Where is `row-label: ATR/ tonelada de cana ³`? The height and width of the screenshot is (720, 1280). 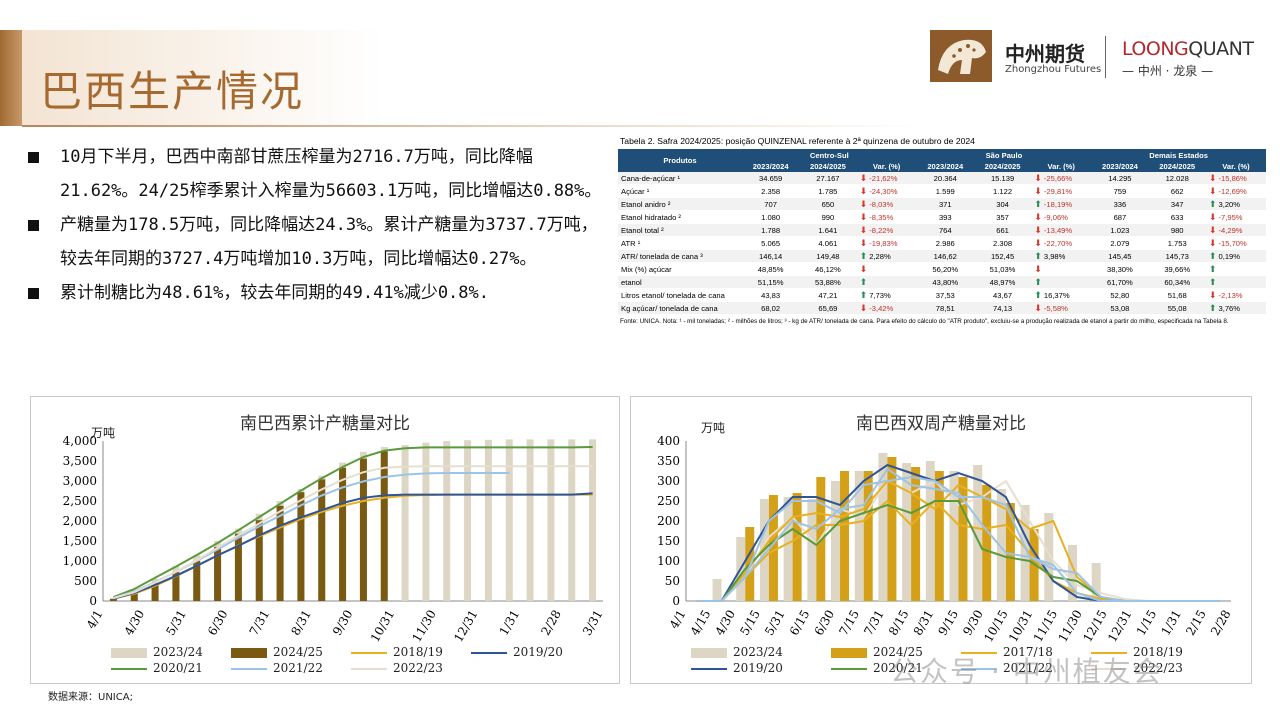 row-label: ATR/ tonelada de cana ³ is located at coordinates (680, 256).